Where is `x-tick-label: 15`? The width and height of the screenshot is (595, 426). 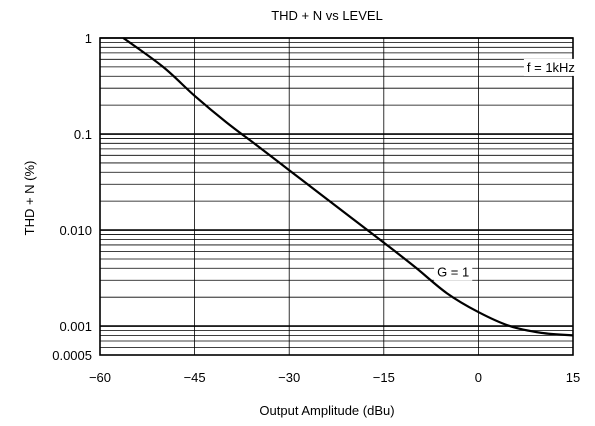
x-tick-label: 15 is located at coordinates (573, 377).